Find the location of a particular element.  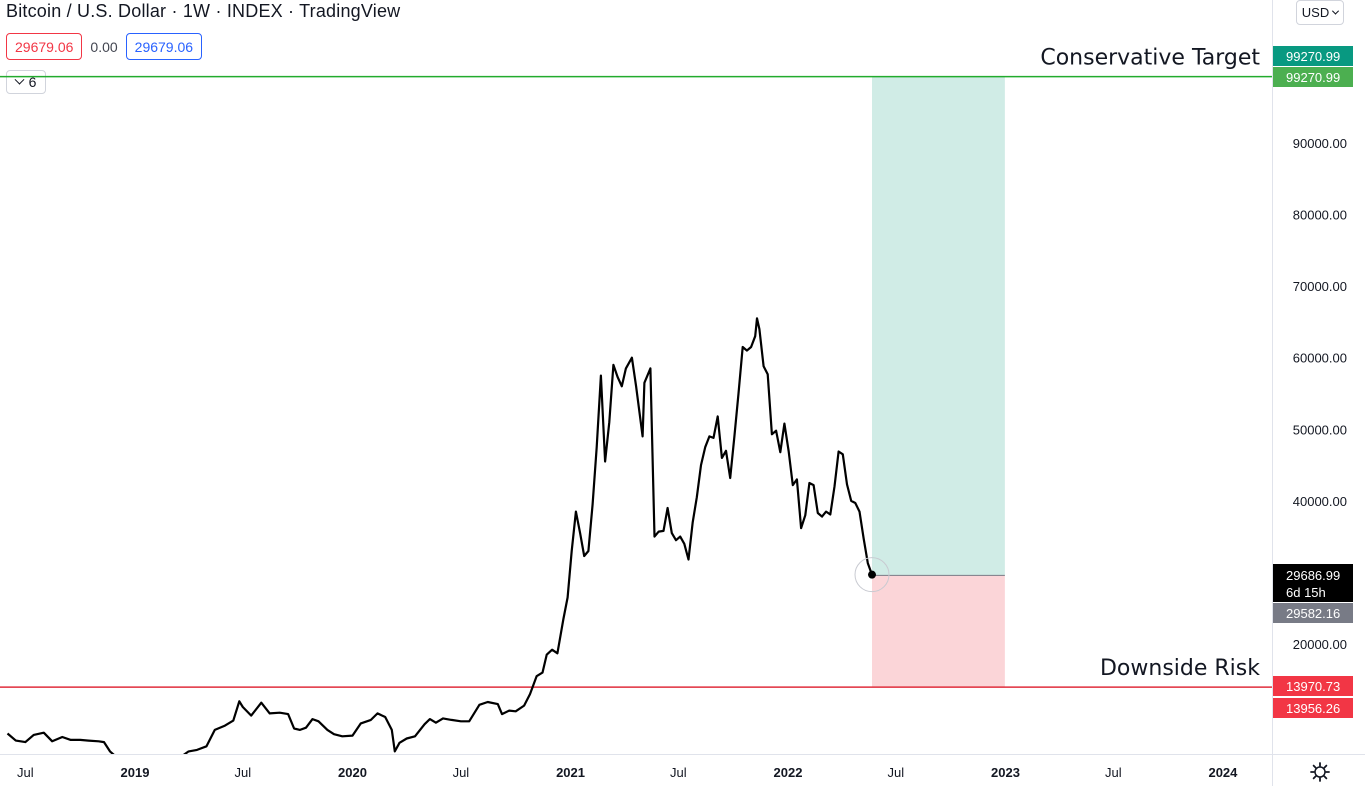

last-price-badge-countdown: 6d 15h is located at coordinates (1306, 592).